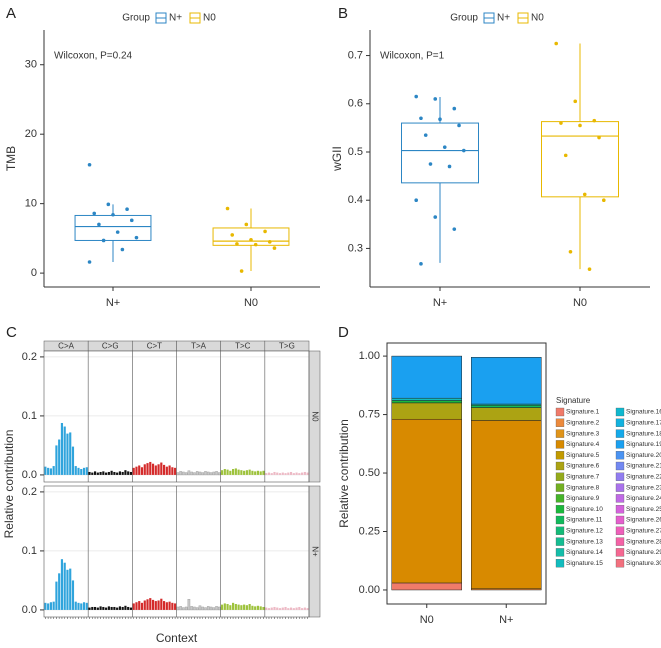 This screenshot has height=648, width=661. Describe the element at coordinates (355, 152) in the screenshot. I see `y-tick-label: 0.5` at that location.